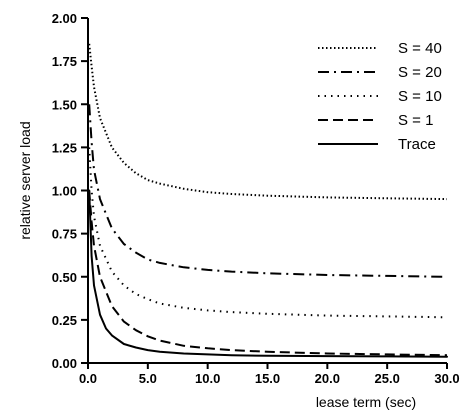 Image resolution: width=475 pixels, height=415 pixels. What do you see at coordinates (366, 402) in the screenshot?
I see `x-axis-label: lease term (sec)` at bounding box center [366, 402].